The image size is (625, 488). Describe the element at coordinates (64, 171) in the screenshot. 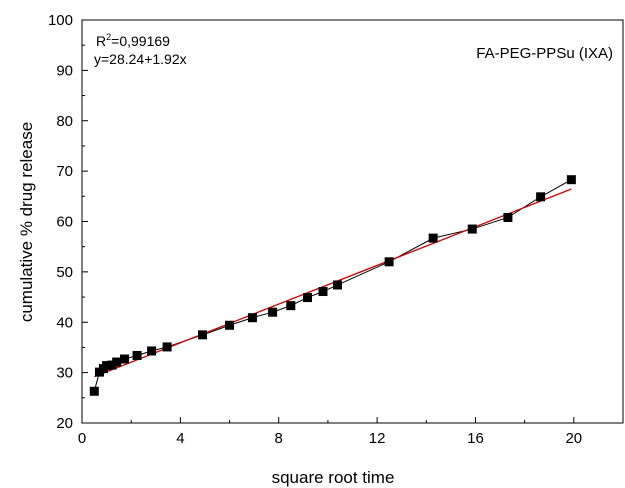

I see `y-tick-label: 70` at that location.